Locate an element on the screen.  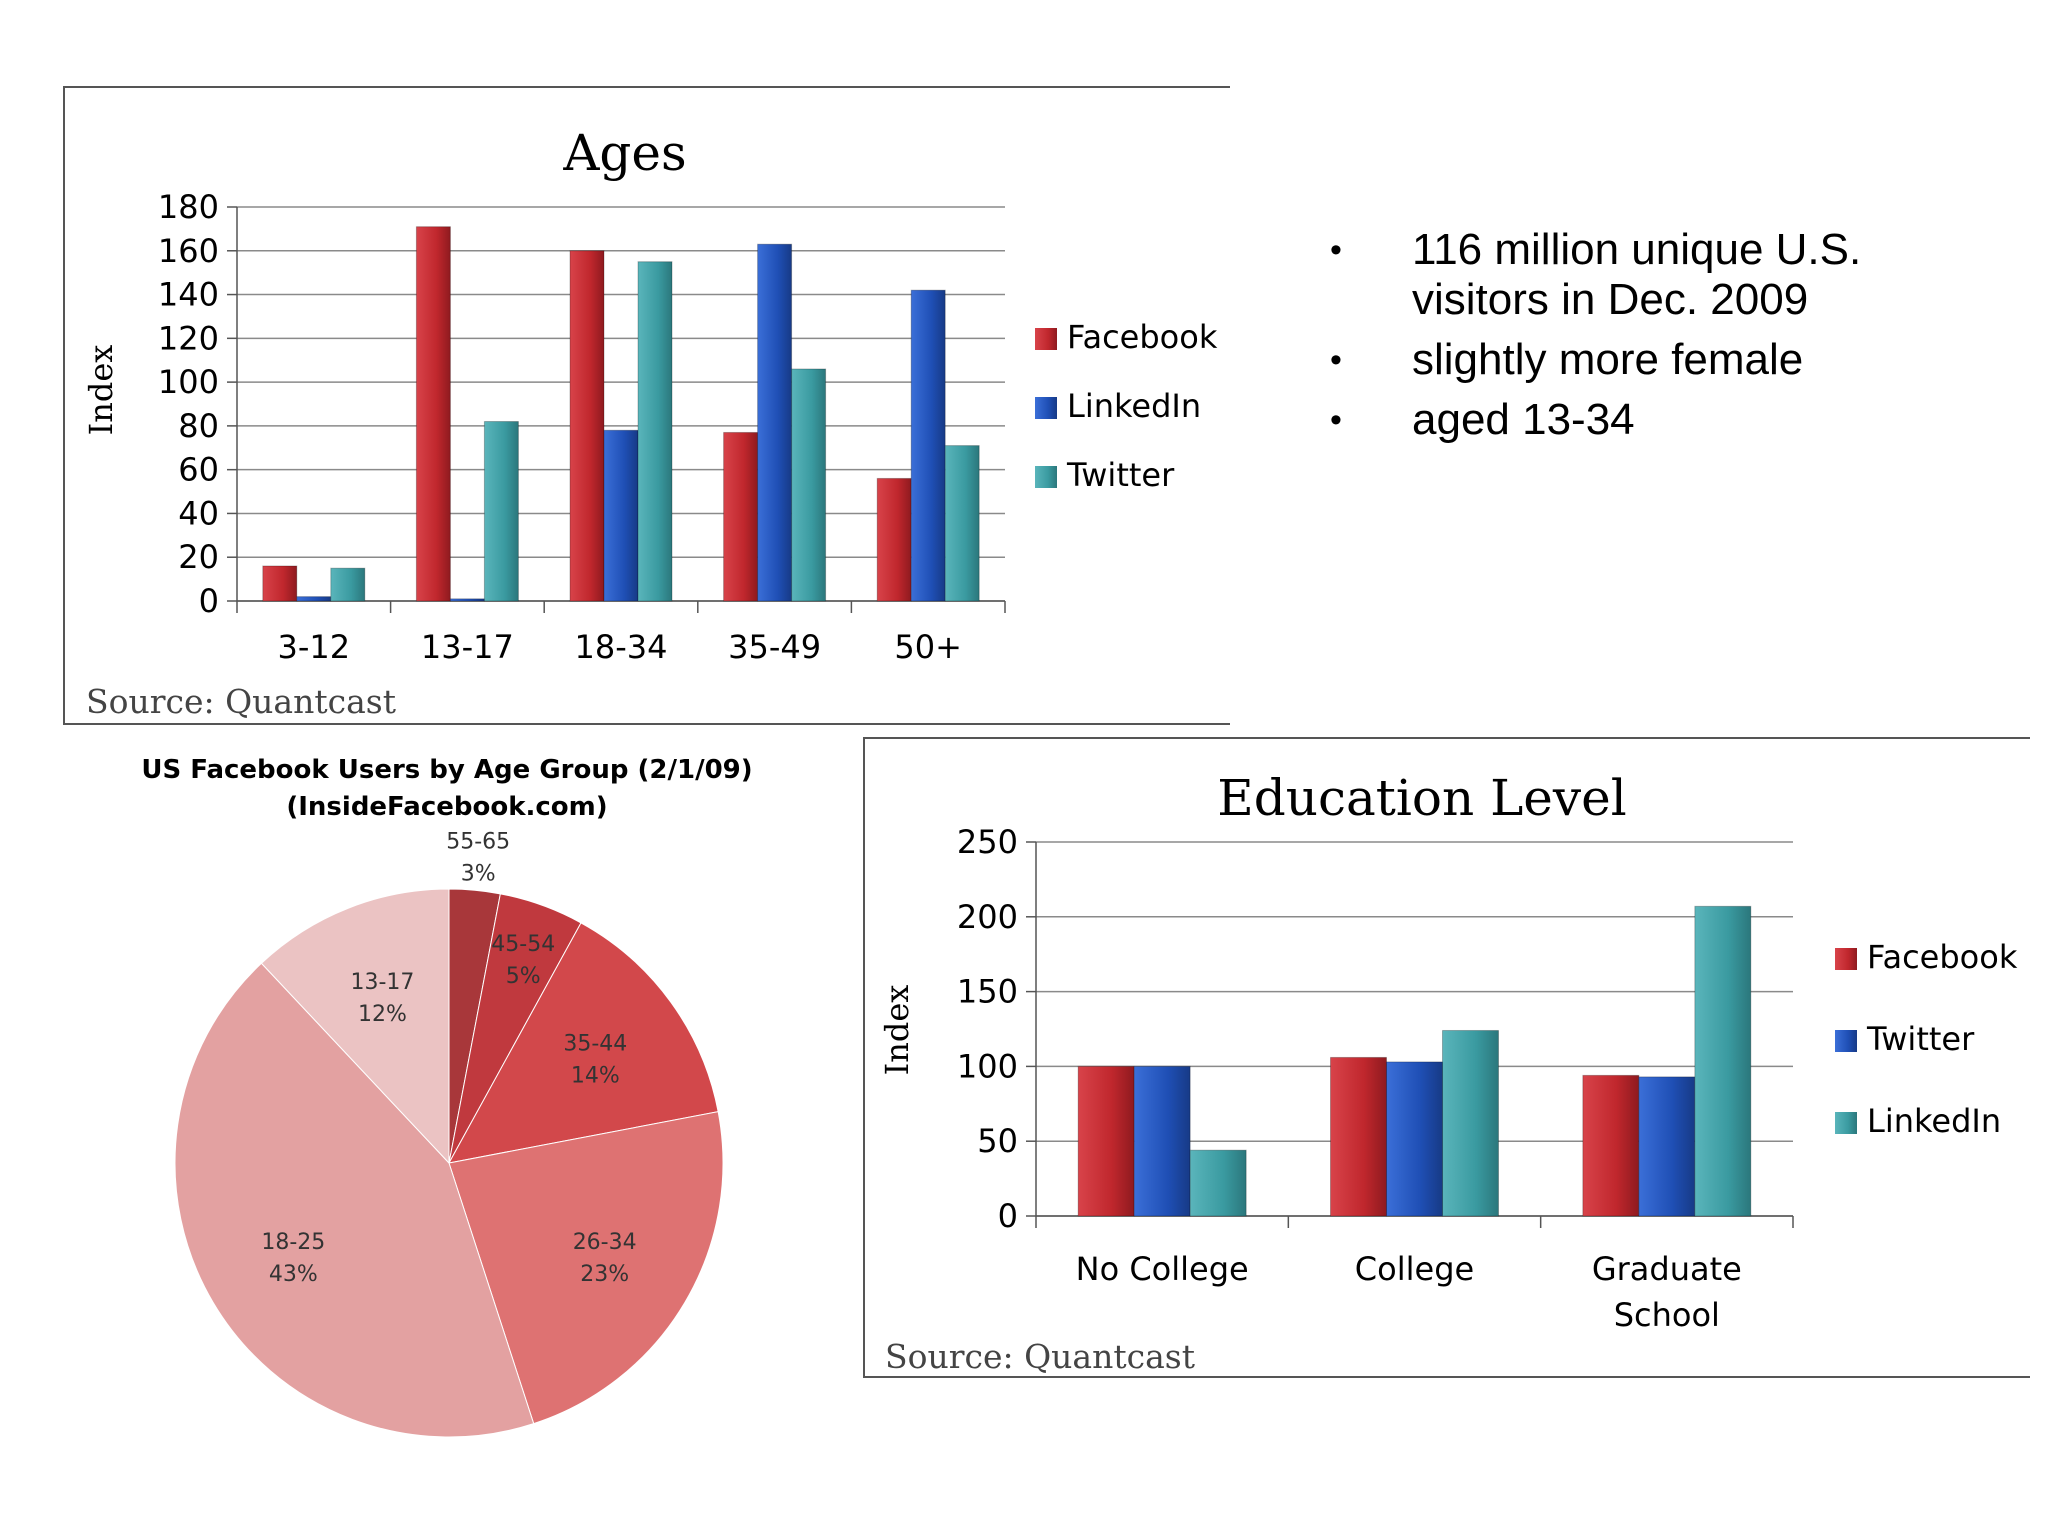
x-tick-label: 35-49 is located at coordinates (774, 647).